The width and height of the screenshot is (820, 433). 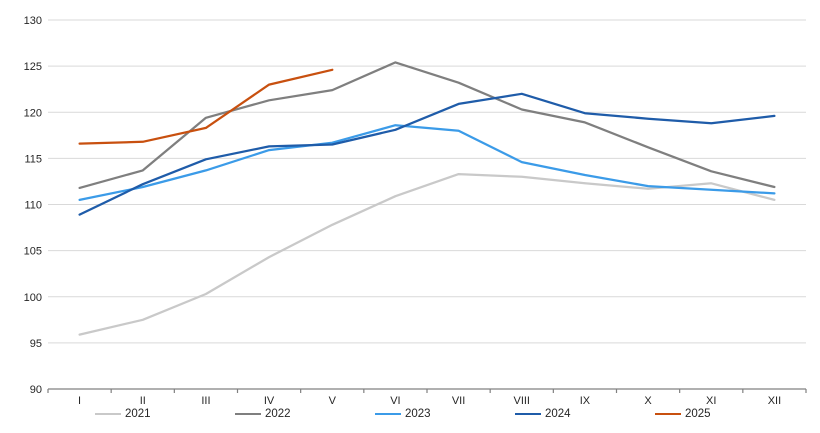 I want to click on x-axis-tick-label: IV, so click(x=269, y=401).